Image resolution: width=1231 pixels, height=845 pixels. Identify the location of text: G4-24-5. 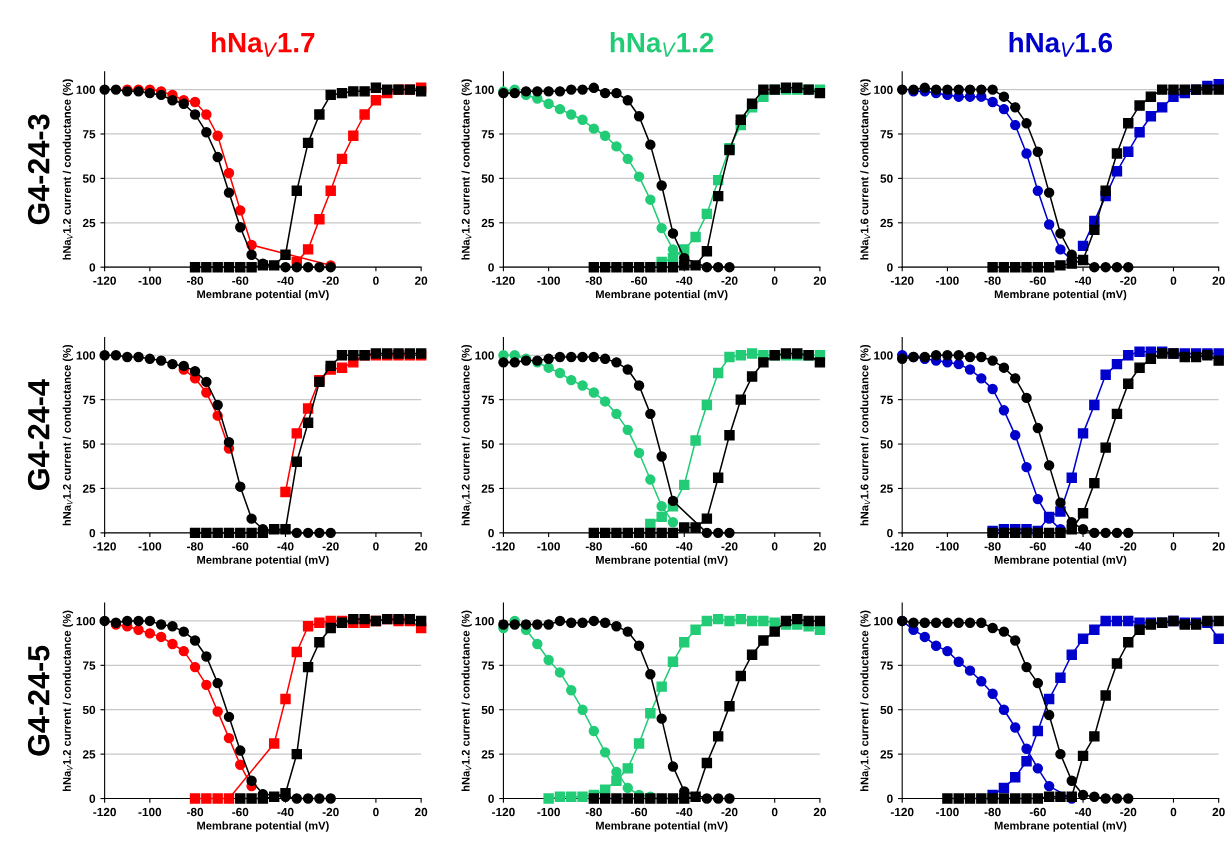
(38, 700).